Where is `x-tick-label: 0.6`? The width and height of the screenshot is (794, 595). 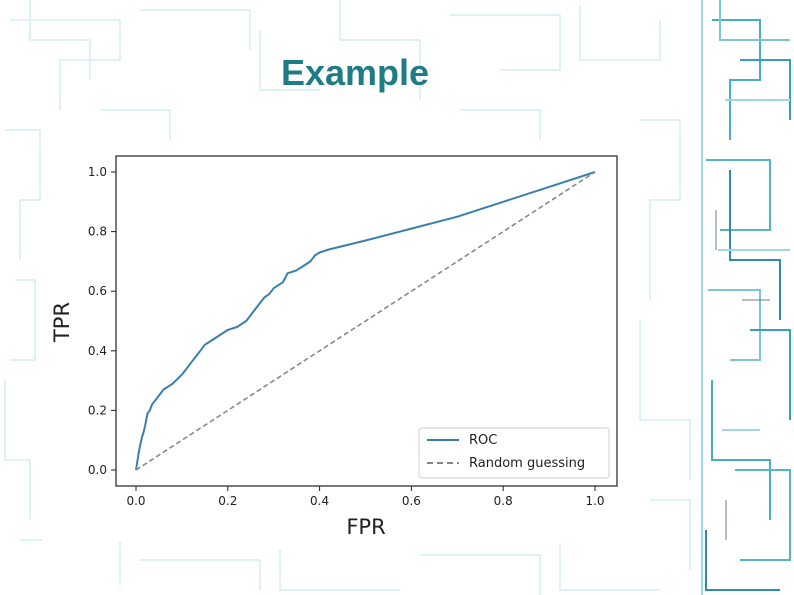 x-tick-label: 0.6 is located at coordinates (411, 501).